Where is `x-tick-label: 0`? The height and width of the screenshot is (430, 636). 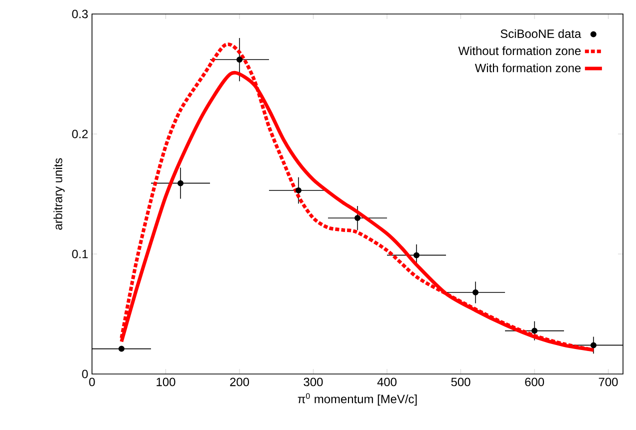 x-tick-label: 0 is located at coordinates (92, 382).